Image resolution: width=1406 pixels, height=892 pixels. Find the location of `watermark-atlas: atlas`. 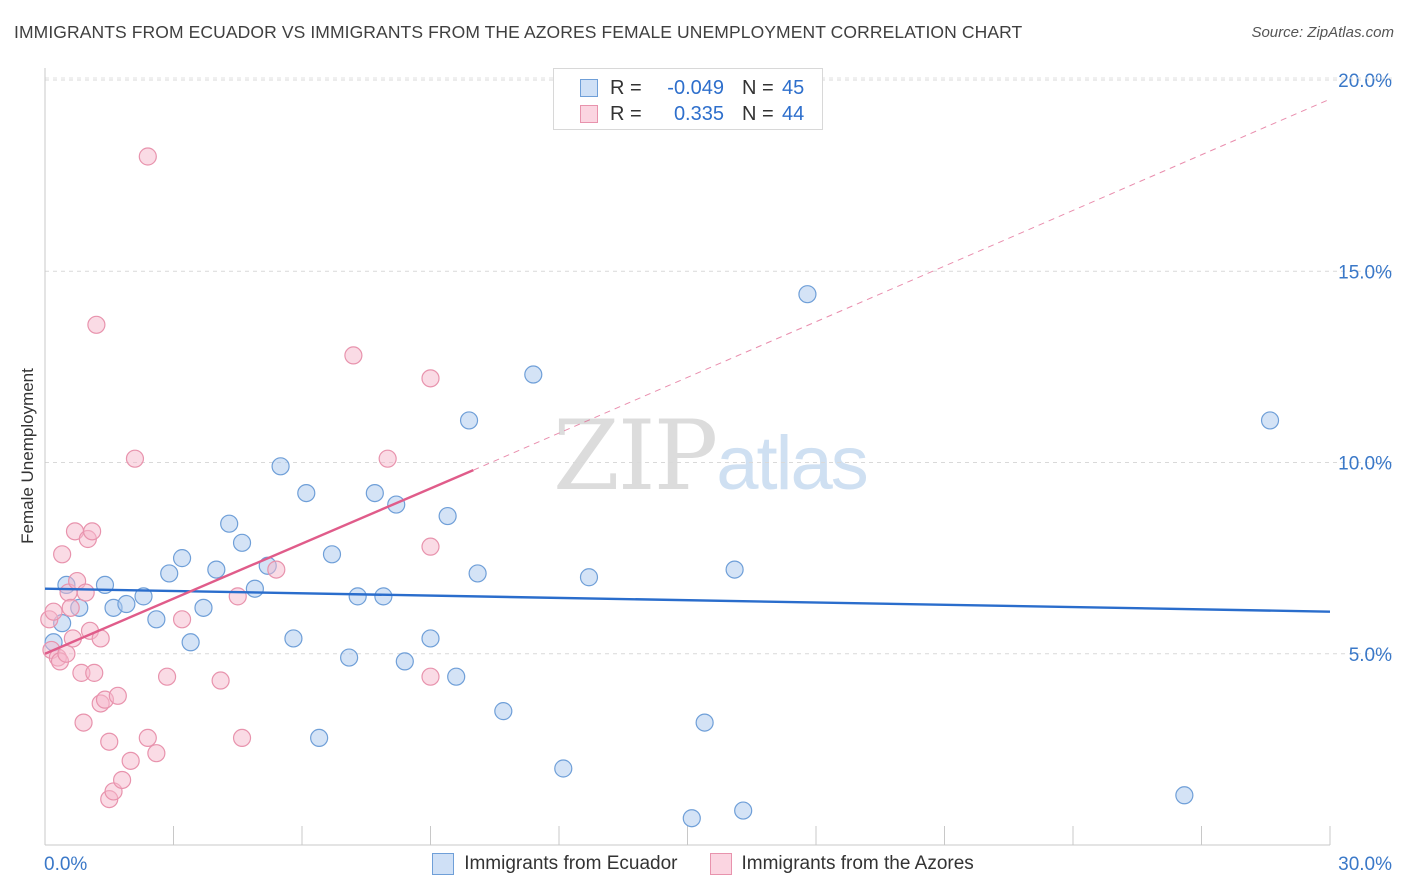

watermark-atlas: atlas is located at coordinates (792, 463).